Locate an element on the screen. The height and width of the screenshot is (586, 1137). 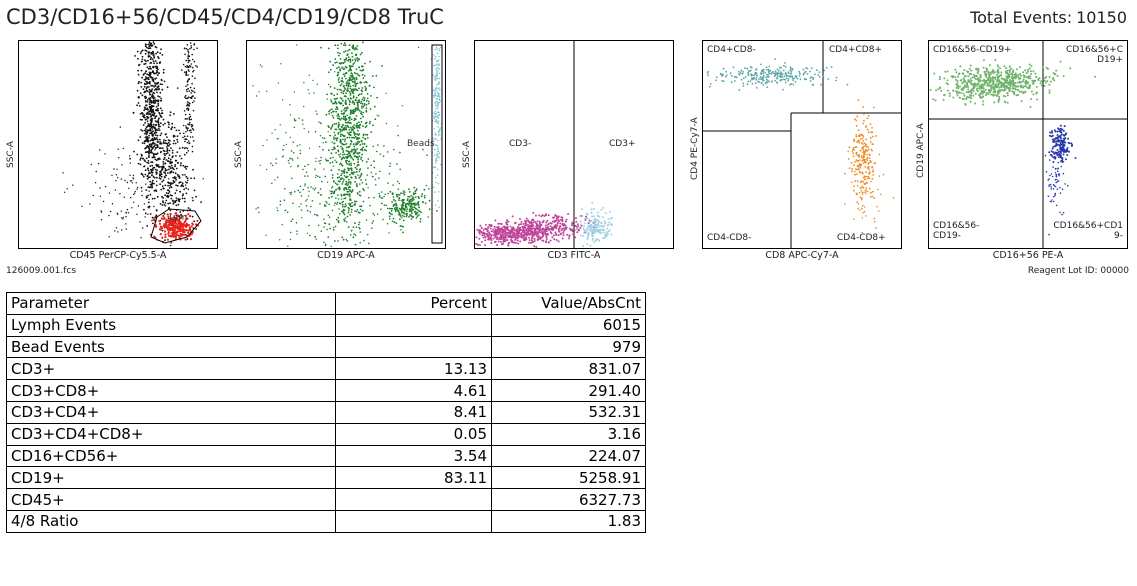
quadrant-cd4pos-cd8pos: CD4+CD8+ is located at coordinates (855, 50).